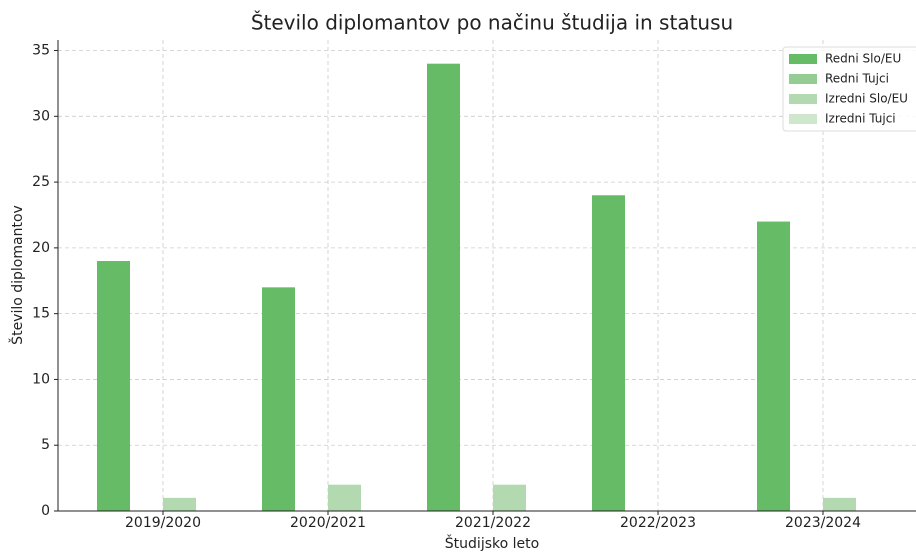 The height and width of the screenshot is (553, 916). I want to click on x-tick-label: 2022/2023, so click(658, 523).